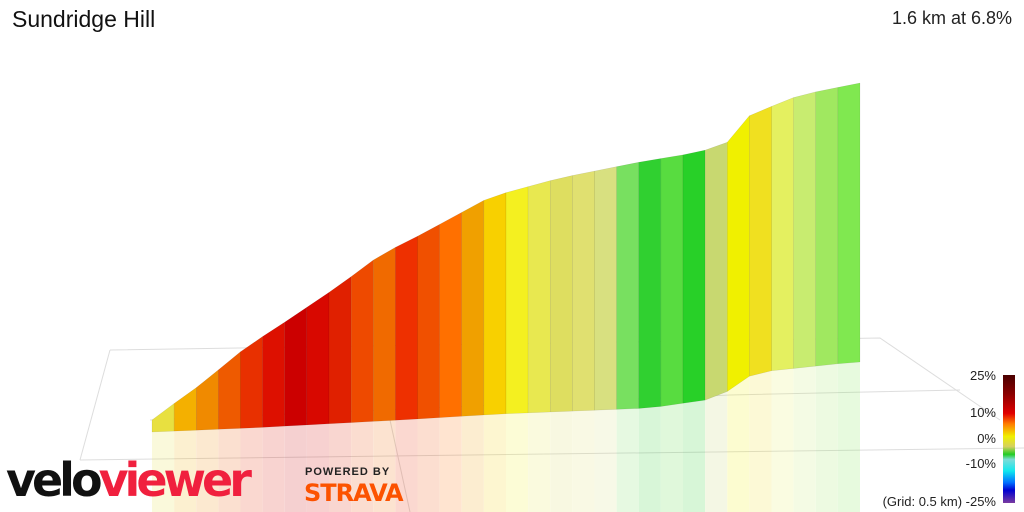  Describe the element at coordinates (1009, 439) in the screenshot. I see `gradient-legend-bar` at that location.